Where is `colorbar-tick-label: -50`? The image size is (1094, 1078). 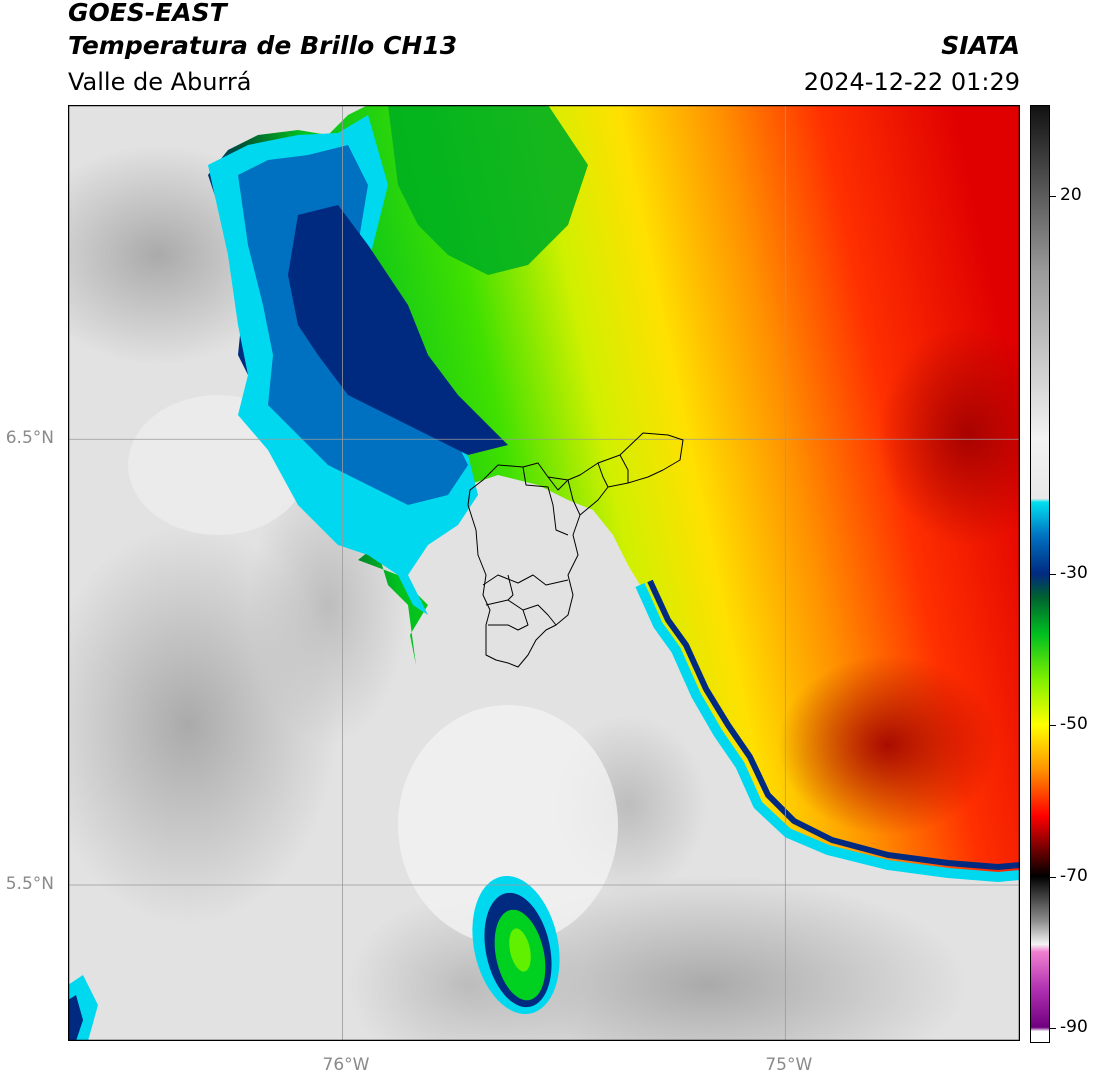
colorbar-tick-label: -50 is located at coordinates (1074, 724).